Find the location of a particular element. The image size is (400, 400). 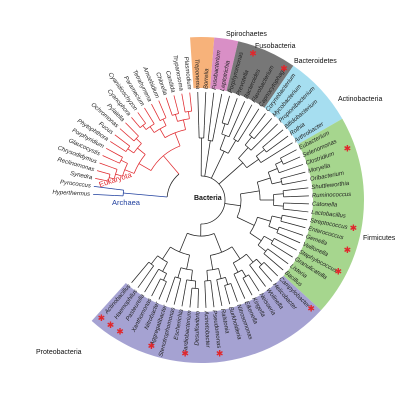

leaf-label: Lactobacillus is located at coordinates (328, 215).